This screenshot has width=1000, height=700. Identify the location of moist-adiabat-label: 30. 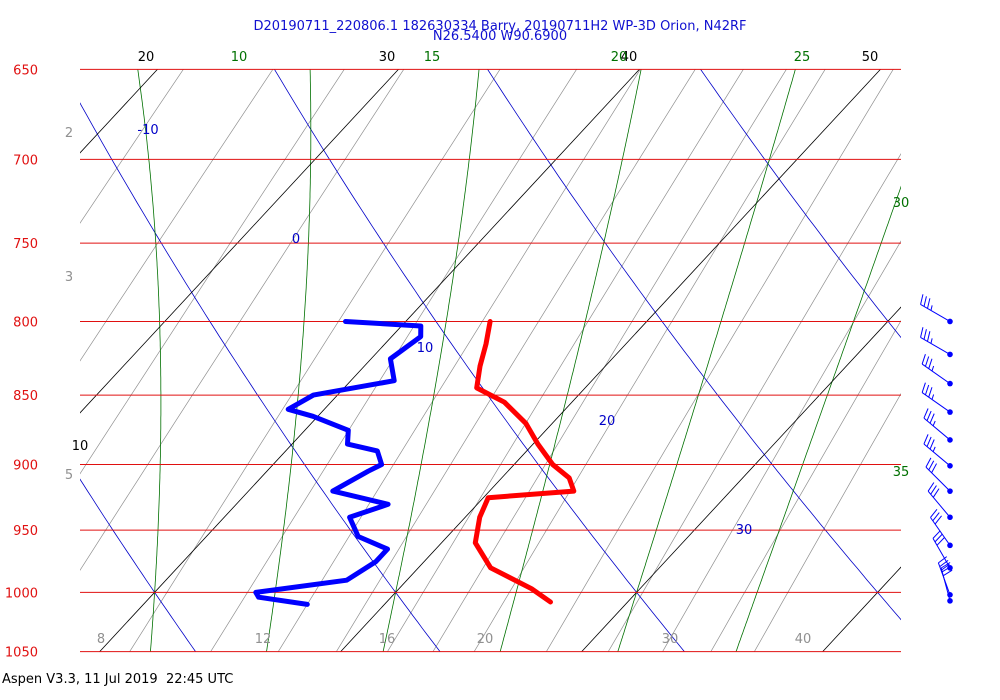
(901, 203).